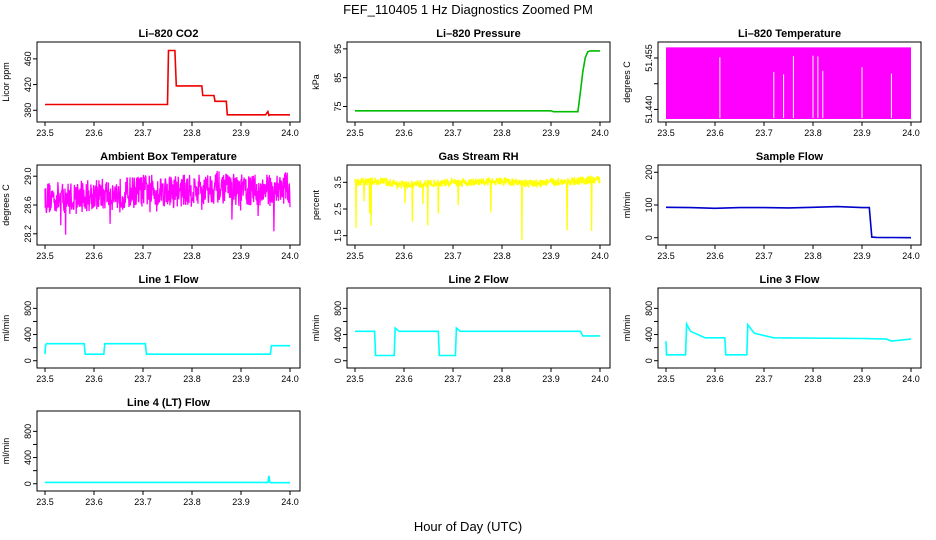 The height and width of the screenshot is (540, 936). What do you see at coordinates (169, 34) in the screenshot?
I see `panel-title: Li–820 CO2` at bounding box center [169, 34].